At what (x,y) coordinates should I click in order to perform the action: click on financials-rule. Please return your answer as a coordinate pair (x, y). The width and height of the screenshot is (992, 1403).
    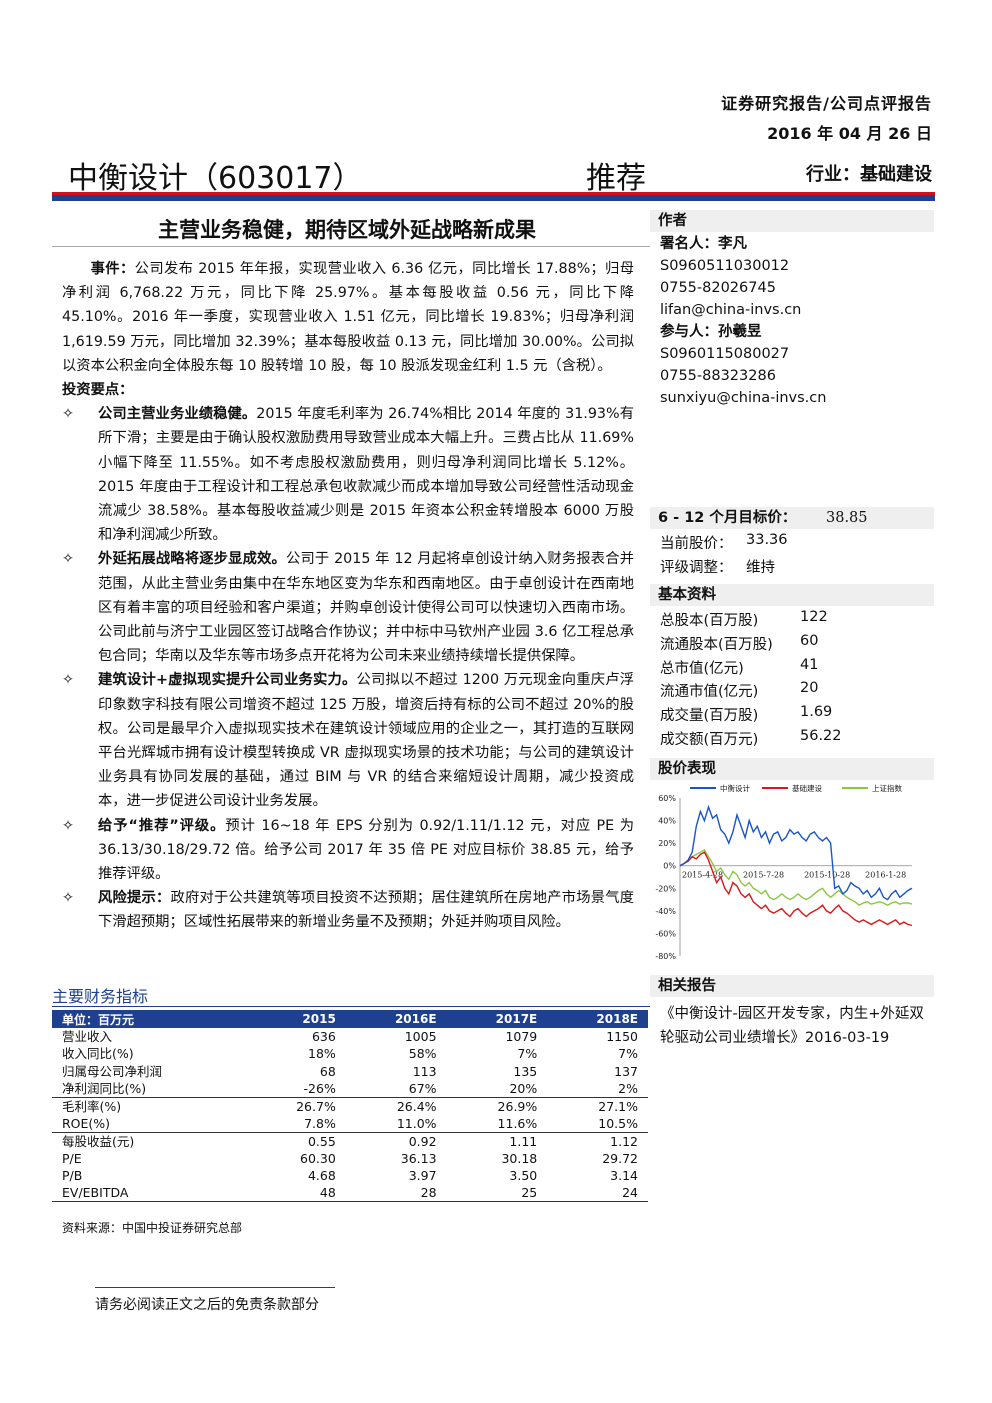
    Looking at the image, I should click on (351, 1006).